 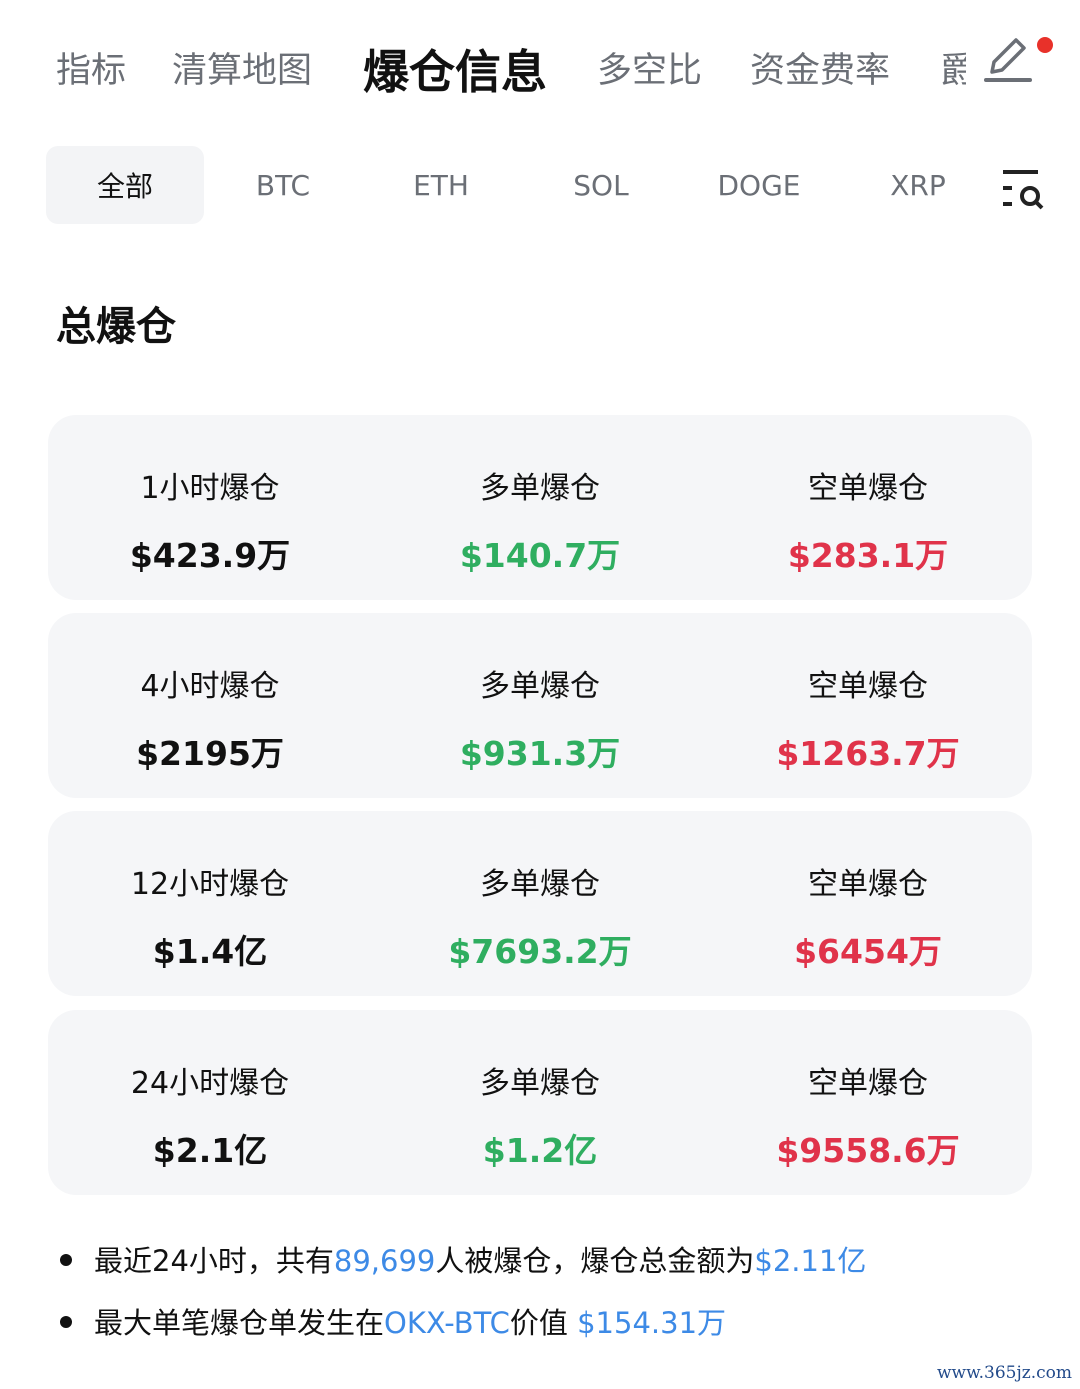 I want to click on top-tab-bar: 指标 清算地图 爆仓信息 多空比 资金费率 爵, so click(x=540, y=67).